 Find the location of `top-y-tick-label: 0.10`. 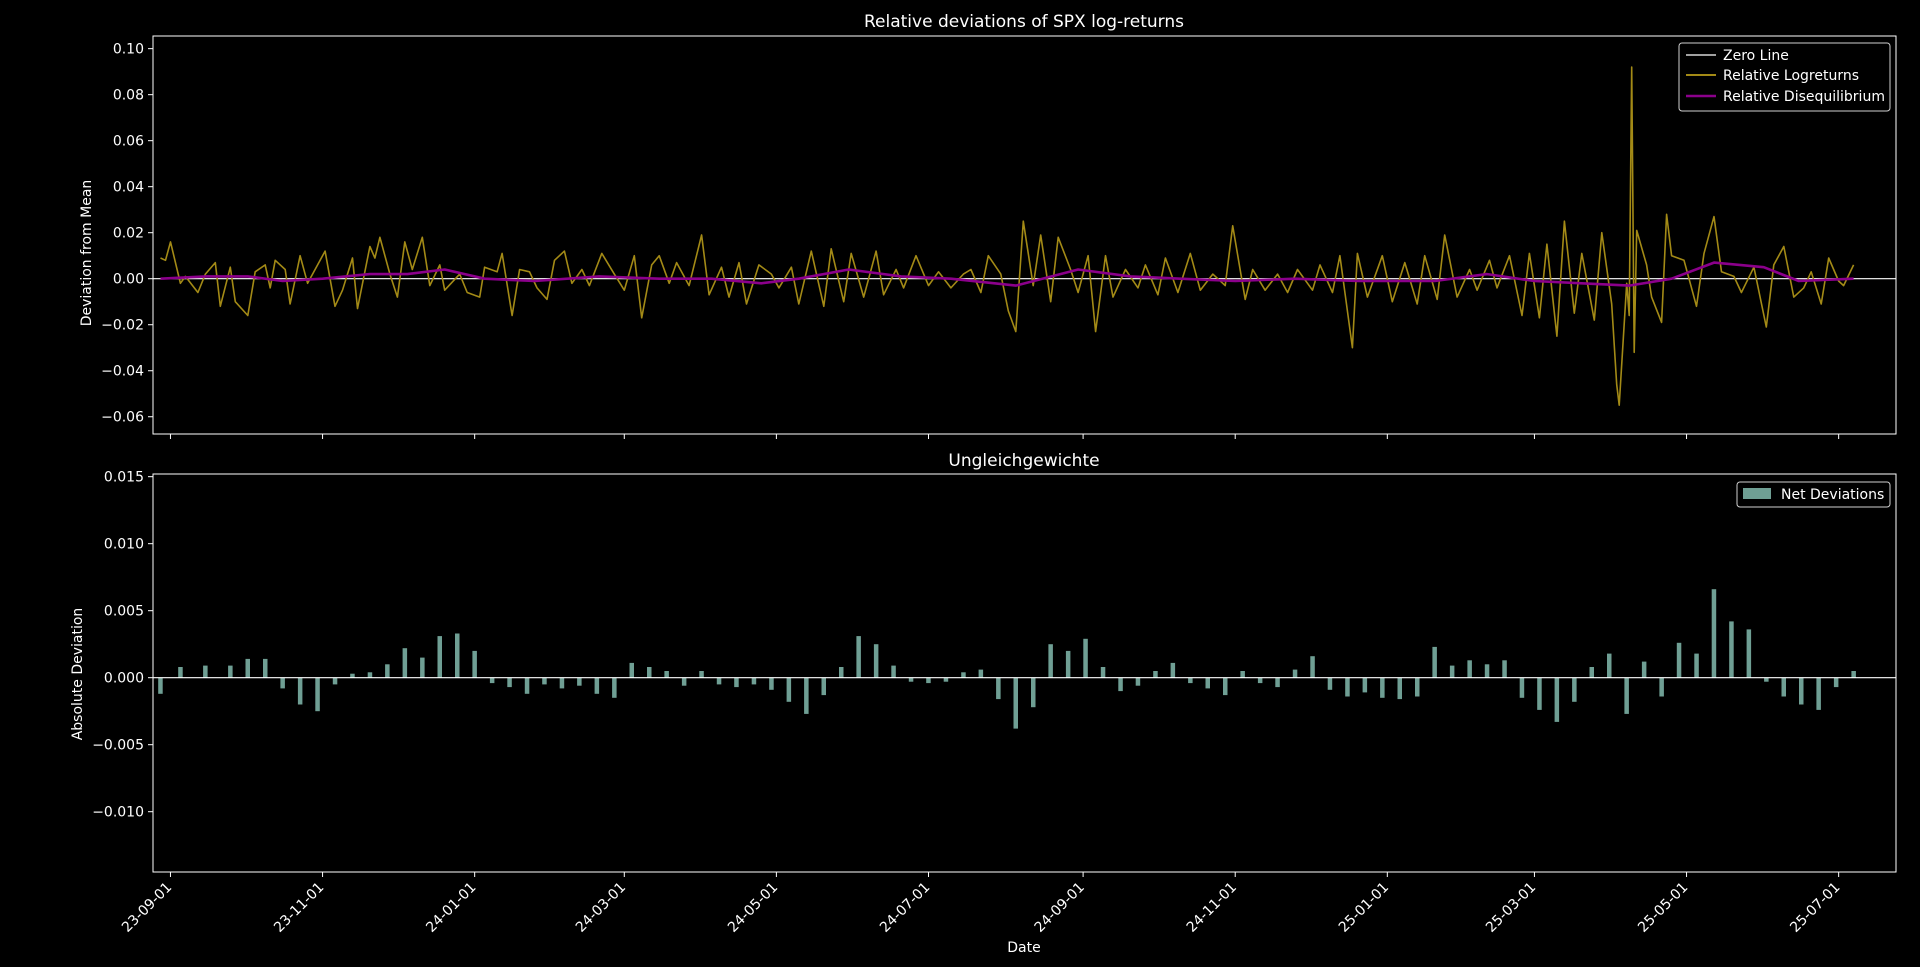

top-y-tick-label: 0.10 is located at coordinates (128, 50).